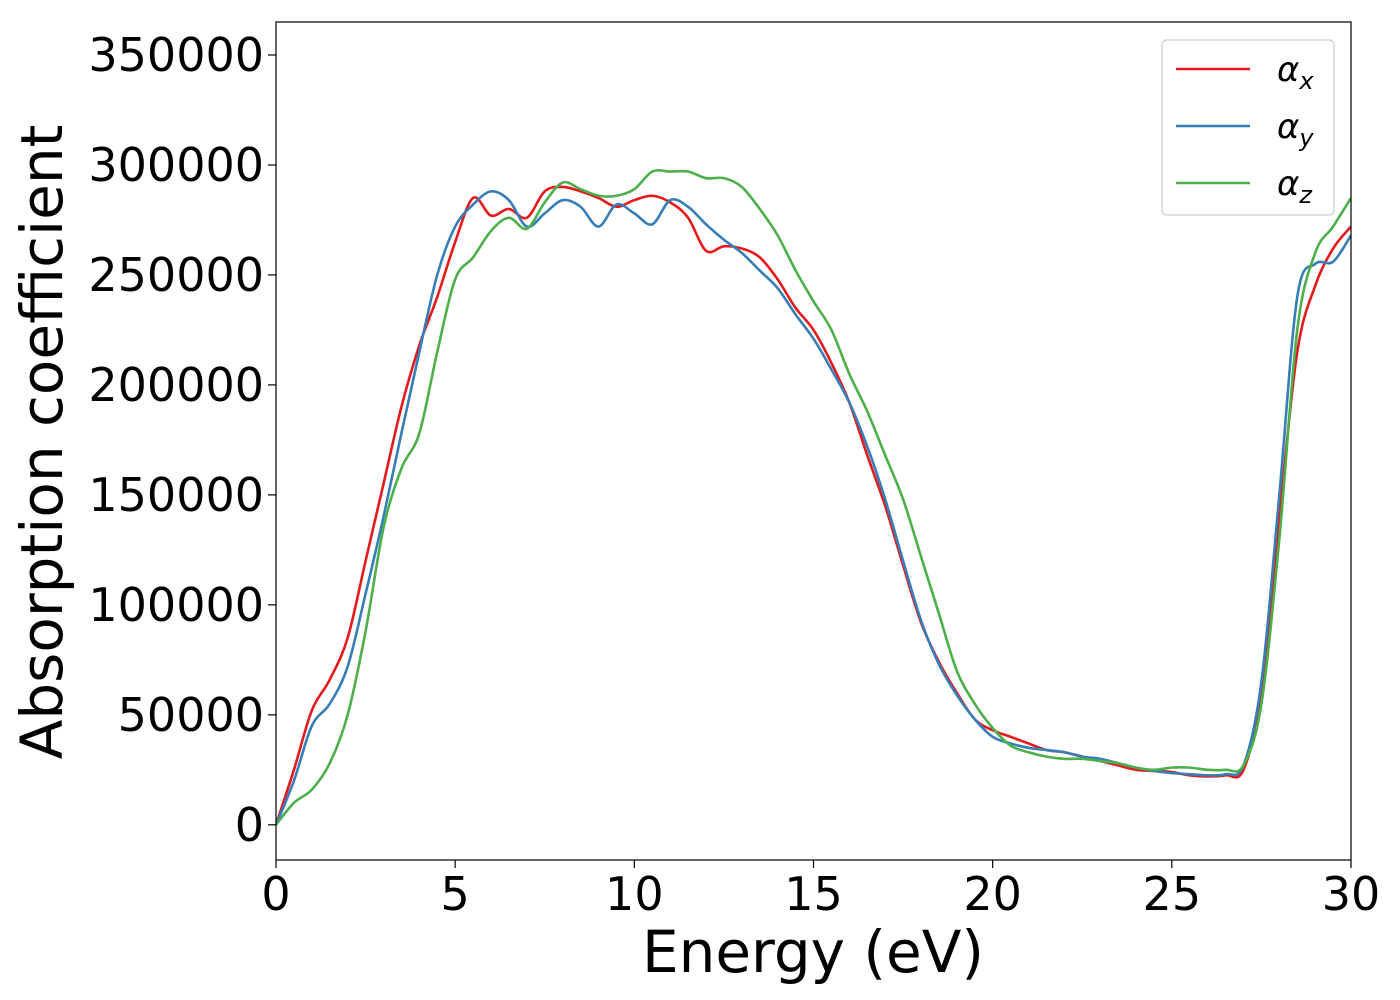 The image size is (1400, 1000). What do you see at coordinates (176, 275) in the screenshot?
I see `y-tick-label: 250000` at bounding box center [176, 275].